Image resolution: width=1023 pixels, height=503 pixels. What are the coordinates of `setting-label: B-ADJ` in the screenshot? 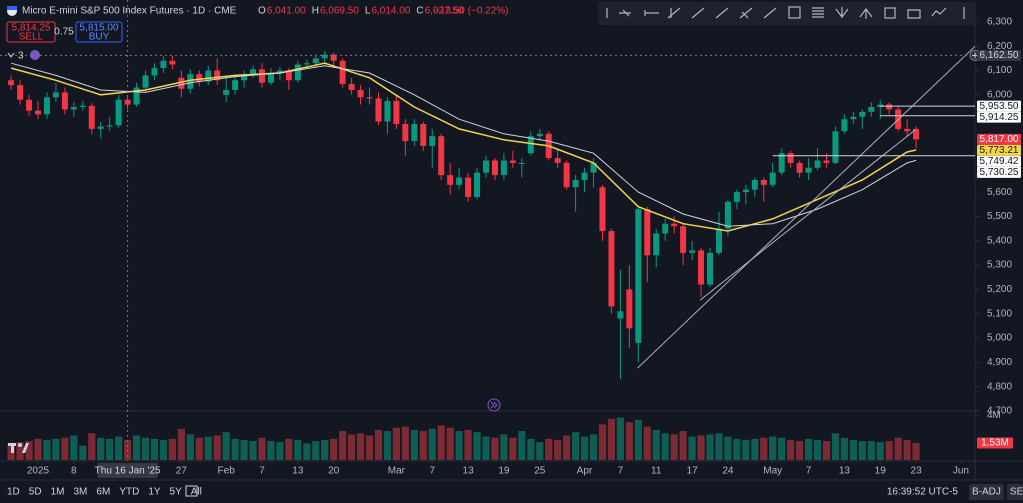 It's located at (986, 492).